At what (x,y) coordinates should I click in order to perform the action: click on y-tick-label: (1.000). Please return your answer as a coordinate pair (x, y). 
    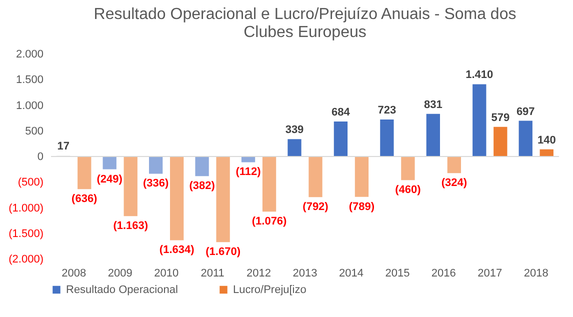
    Looking at the image, I should click on (26, 208).